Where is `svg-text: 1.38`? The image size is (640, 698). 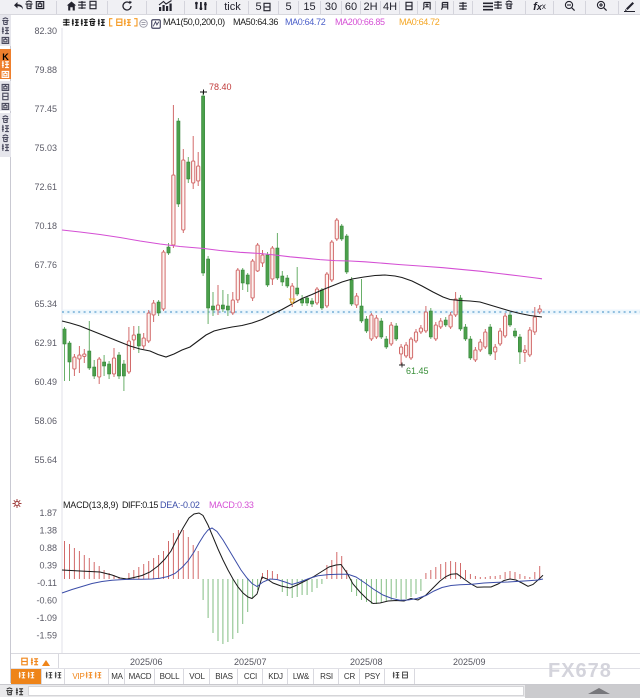 svg-text: 1.38 is located at coordinates (48, 530).